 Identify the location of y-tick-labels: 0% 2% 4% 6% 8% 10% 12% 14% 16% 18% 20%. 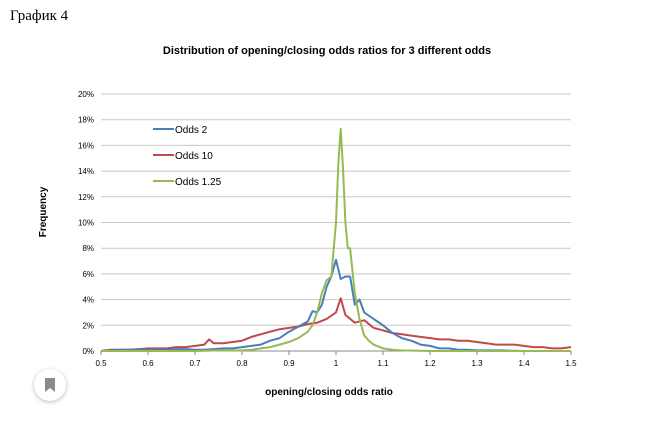
(86, 223).